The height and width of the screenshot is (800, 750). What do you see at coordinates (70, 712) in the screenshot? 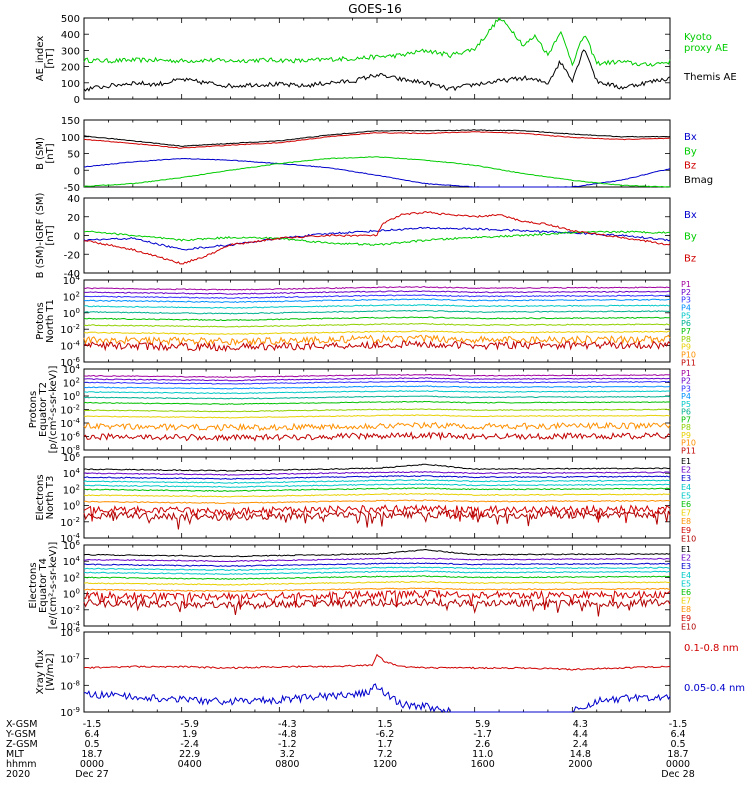
I see `y-tick-label: 10⁻⁹` at bounding box center [70, 712].